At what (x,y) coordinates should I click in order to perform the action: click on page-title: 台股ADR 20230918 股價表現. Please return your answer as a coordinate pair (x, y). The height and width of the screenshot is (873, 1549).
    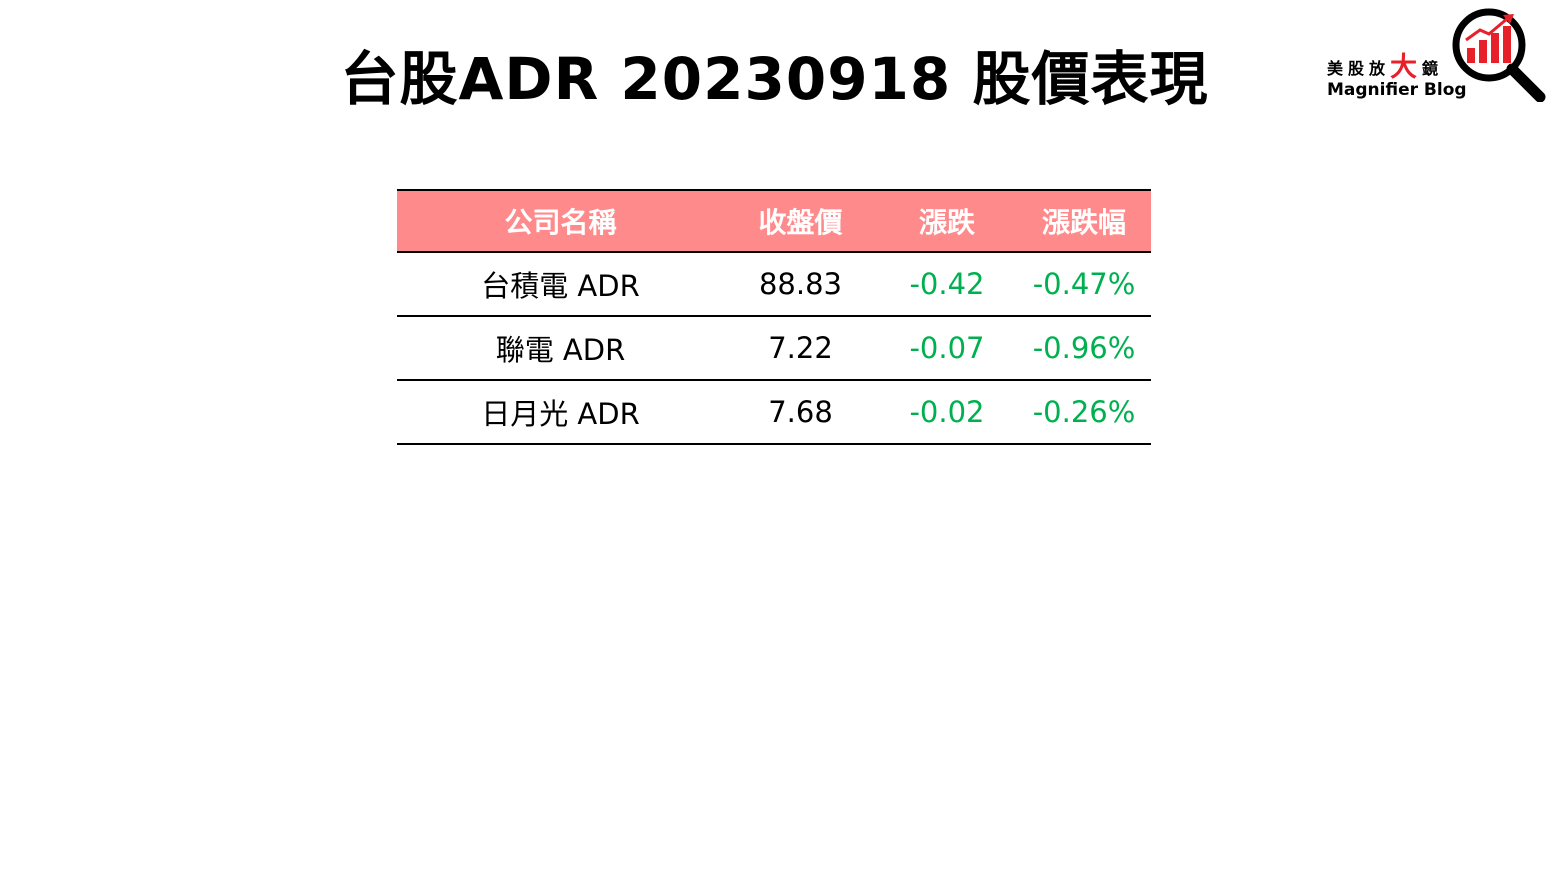
    Looking at the image, I should click on (774, 79).